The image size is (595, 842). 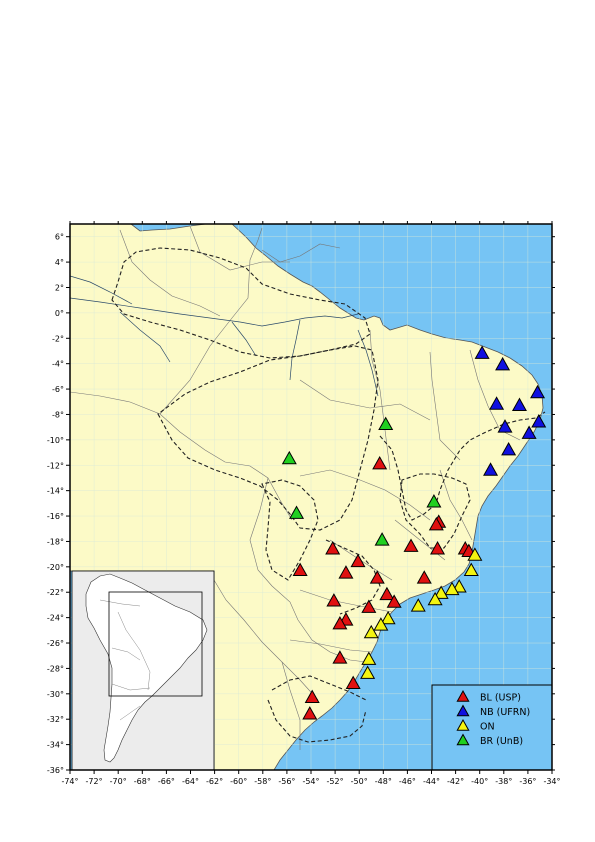 I want to click on x-tick-label: -58°, so click(x=262, y=781).